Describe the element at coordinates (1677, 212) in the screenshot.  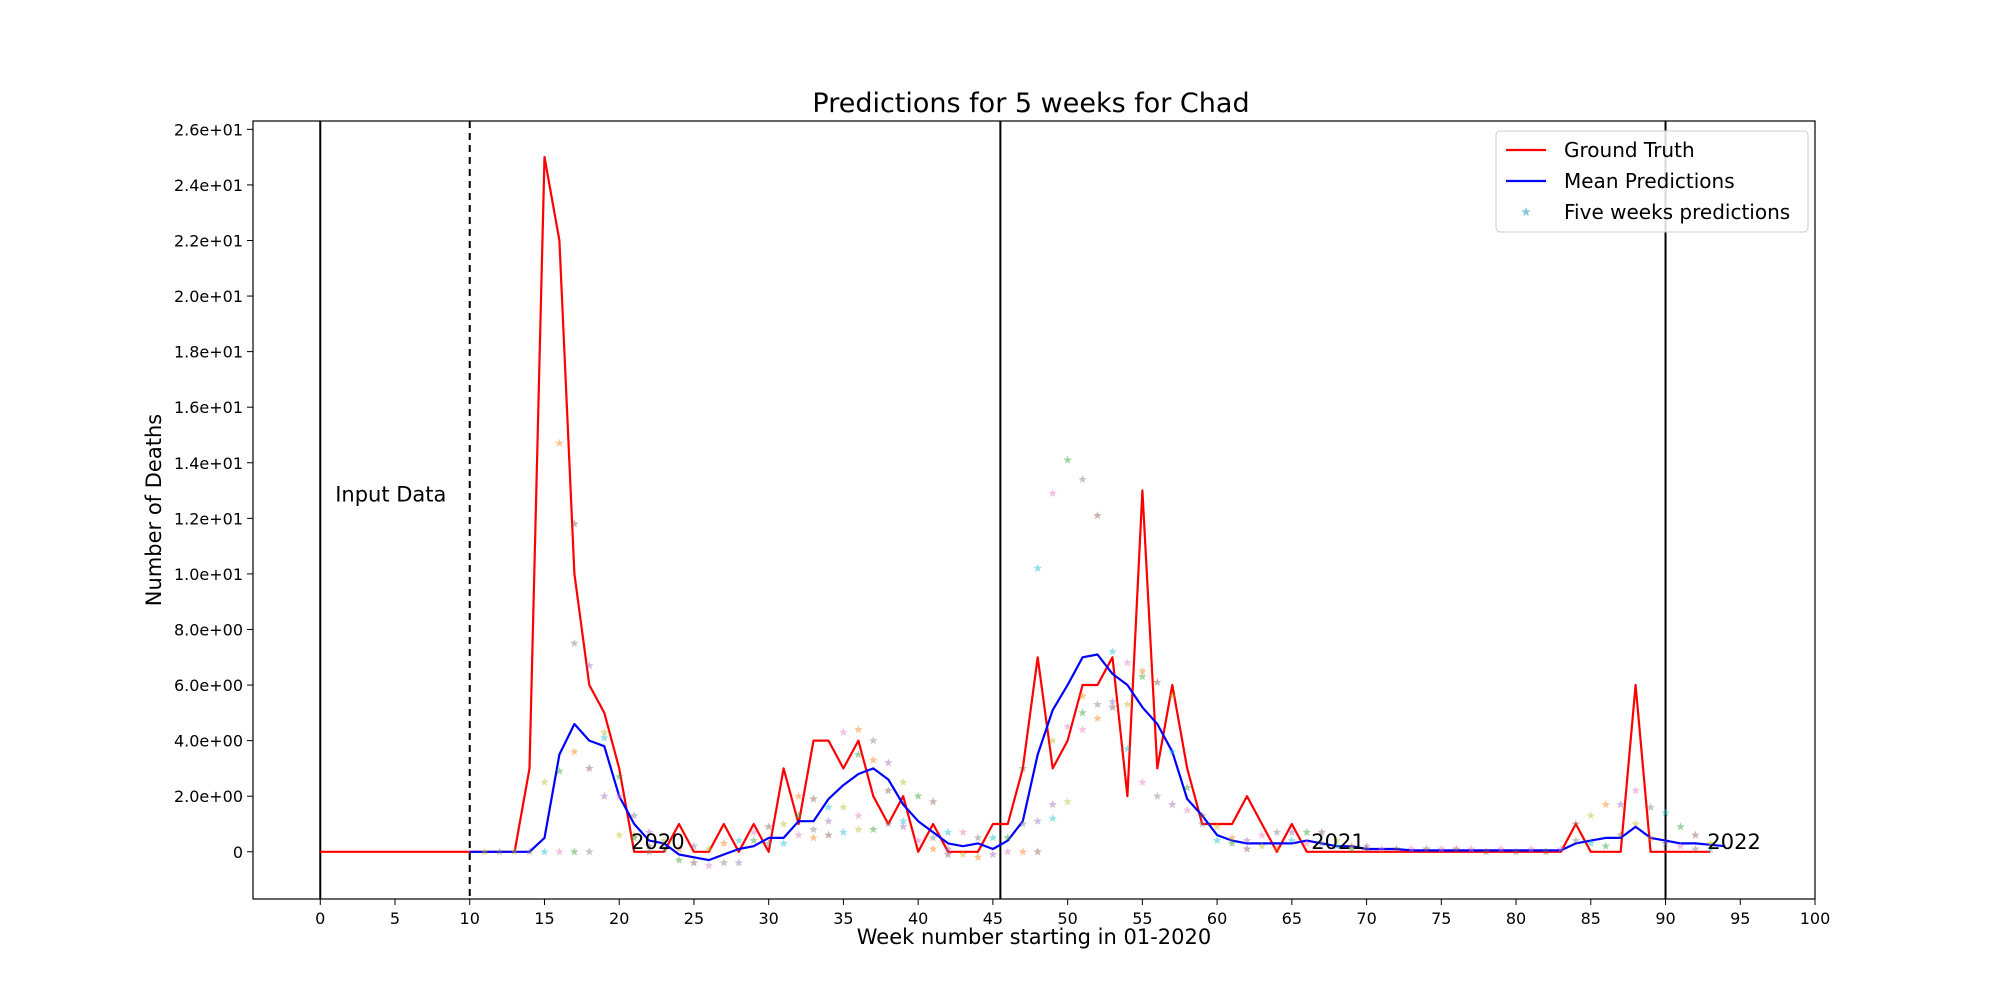
I see `legend-label: Five weeks predictions` at that location.